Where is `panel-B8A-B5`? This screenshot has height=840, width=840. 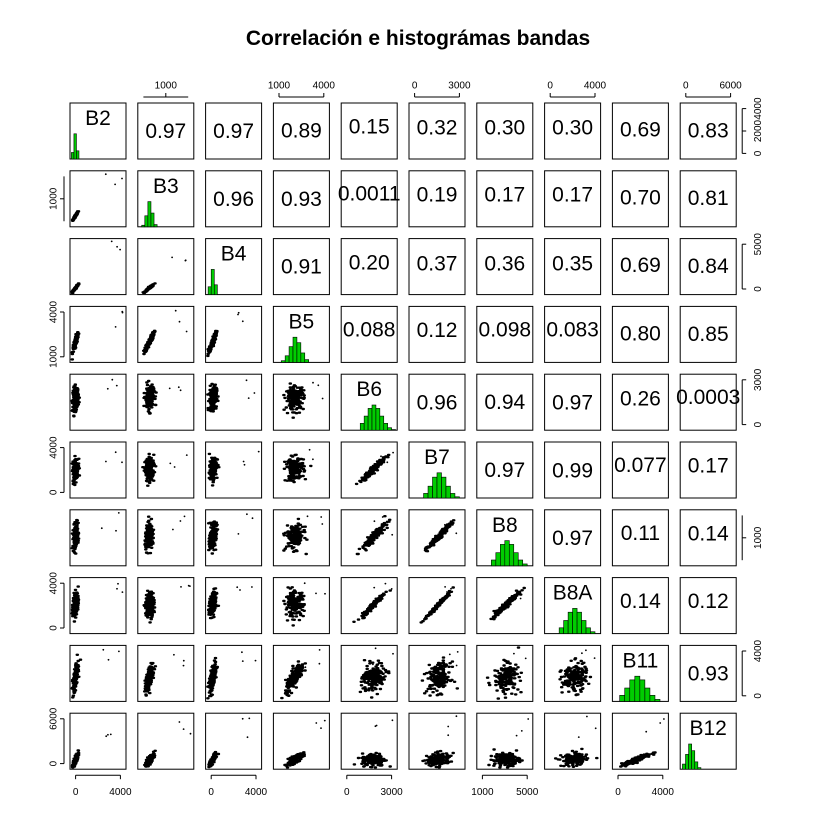 panel-B8A-B5 is located at coordinates (301, 606).